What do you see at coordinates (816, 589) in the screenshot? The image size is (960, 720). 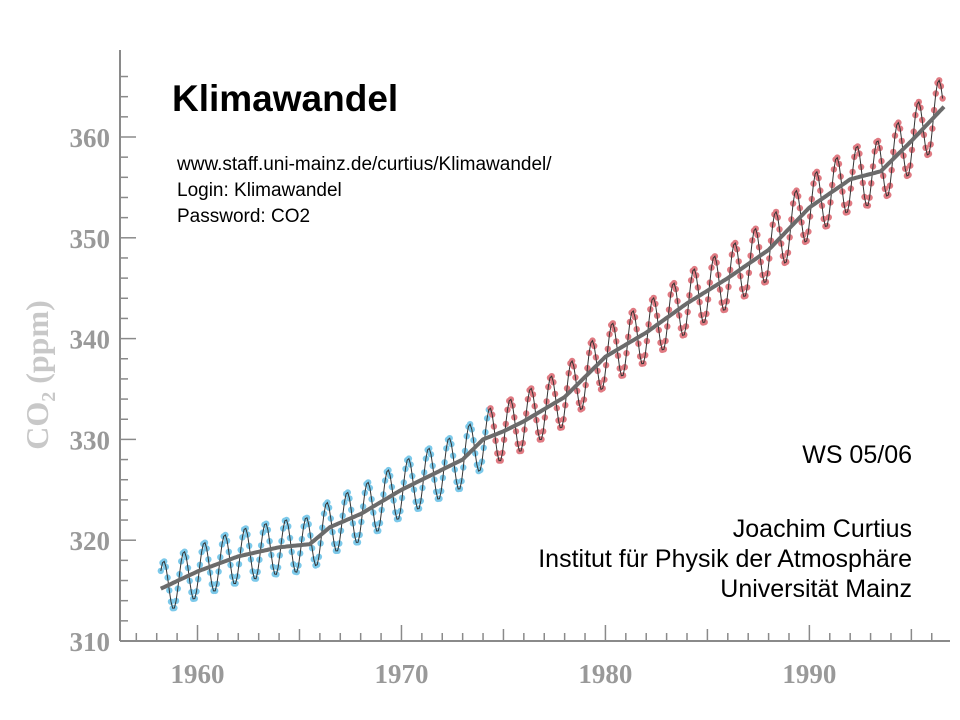 I see `university: Universität Mainz` at bounding box center [816, 589].